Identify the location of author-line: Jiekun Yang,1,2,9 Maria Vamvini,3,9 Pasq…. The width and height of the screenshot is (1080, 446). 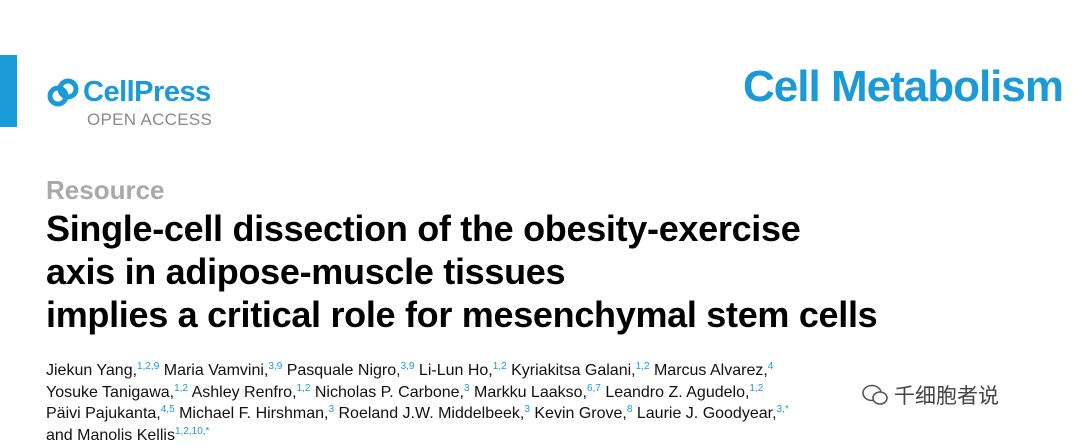
(417, 371).